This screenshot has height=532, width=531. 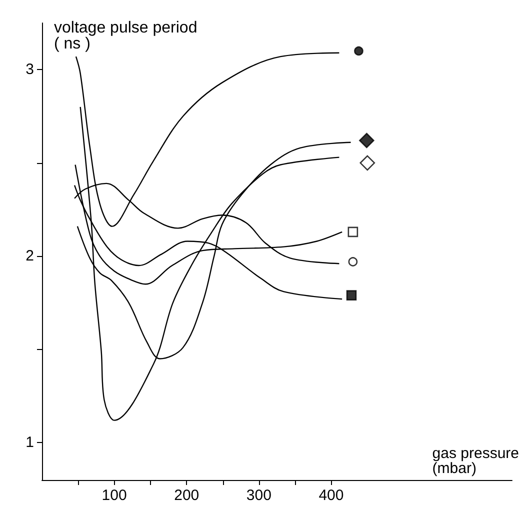 What do you see at coordinates (476, 461) in the screenshot?
I see `x-axis-title: gas pressure (mbar)` at bounding box center [476, 461].